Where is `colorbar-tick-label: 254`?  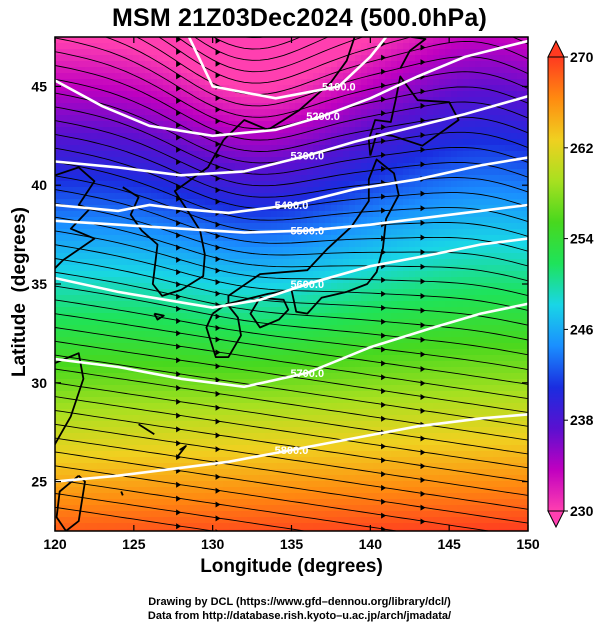 colorbar-tick-label: 254 is located at coordinates (582, 239).